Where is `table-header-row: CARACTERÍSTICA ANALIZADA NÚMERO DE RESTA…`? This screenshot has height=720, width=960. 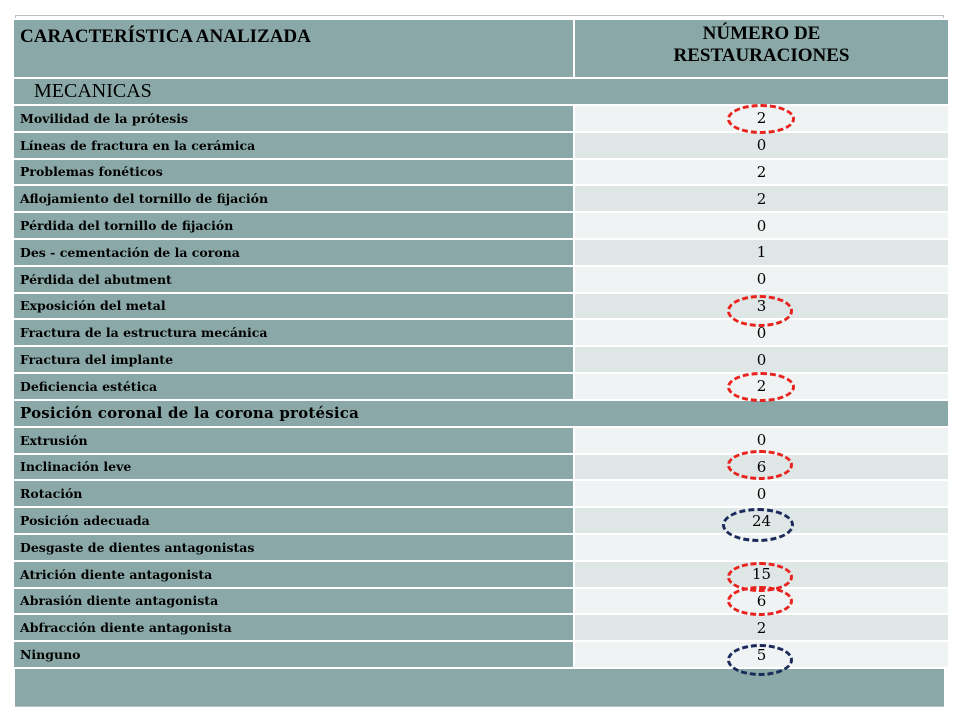
table-header-row: CARACTERÍSTICA ANALIZADA NÚMERO DE RESTA… is located at coordinates (481, 48).